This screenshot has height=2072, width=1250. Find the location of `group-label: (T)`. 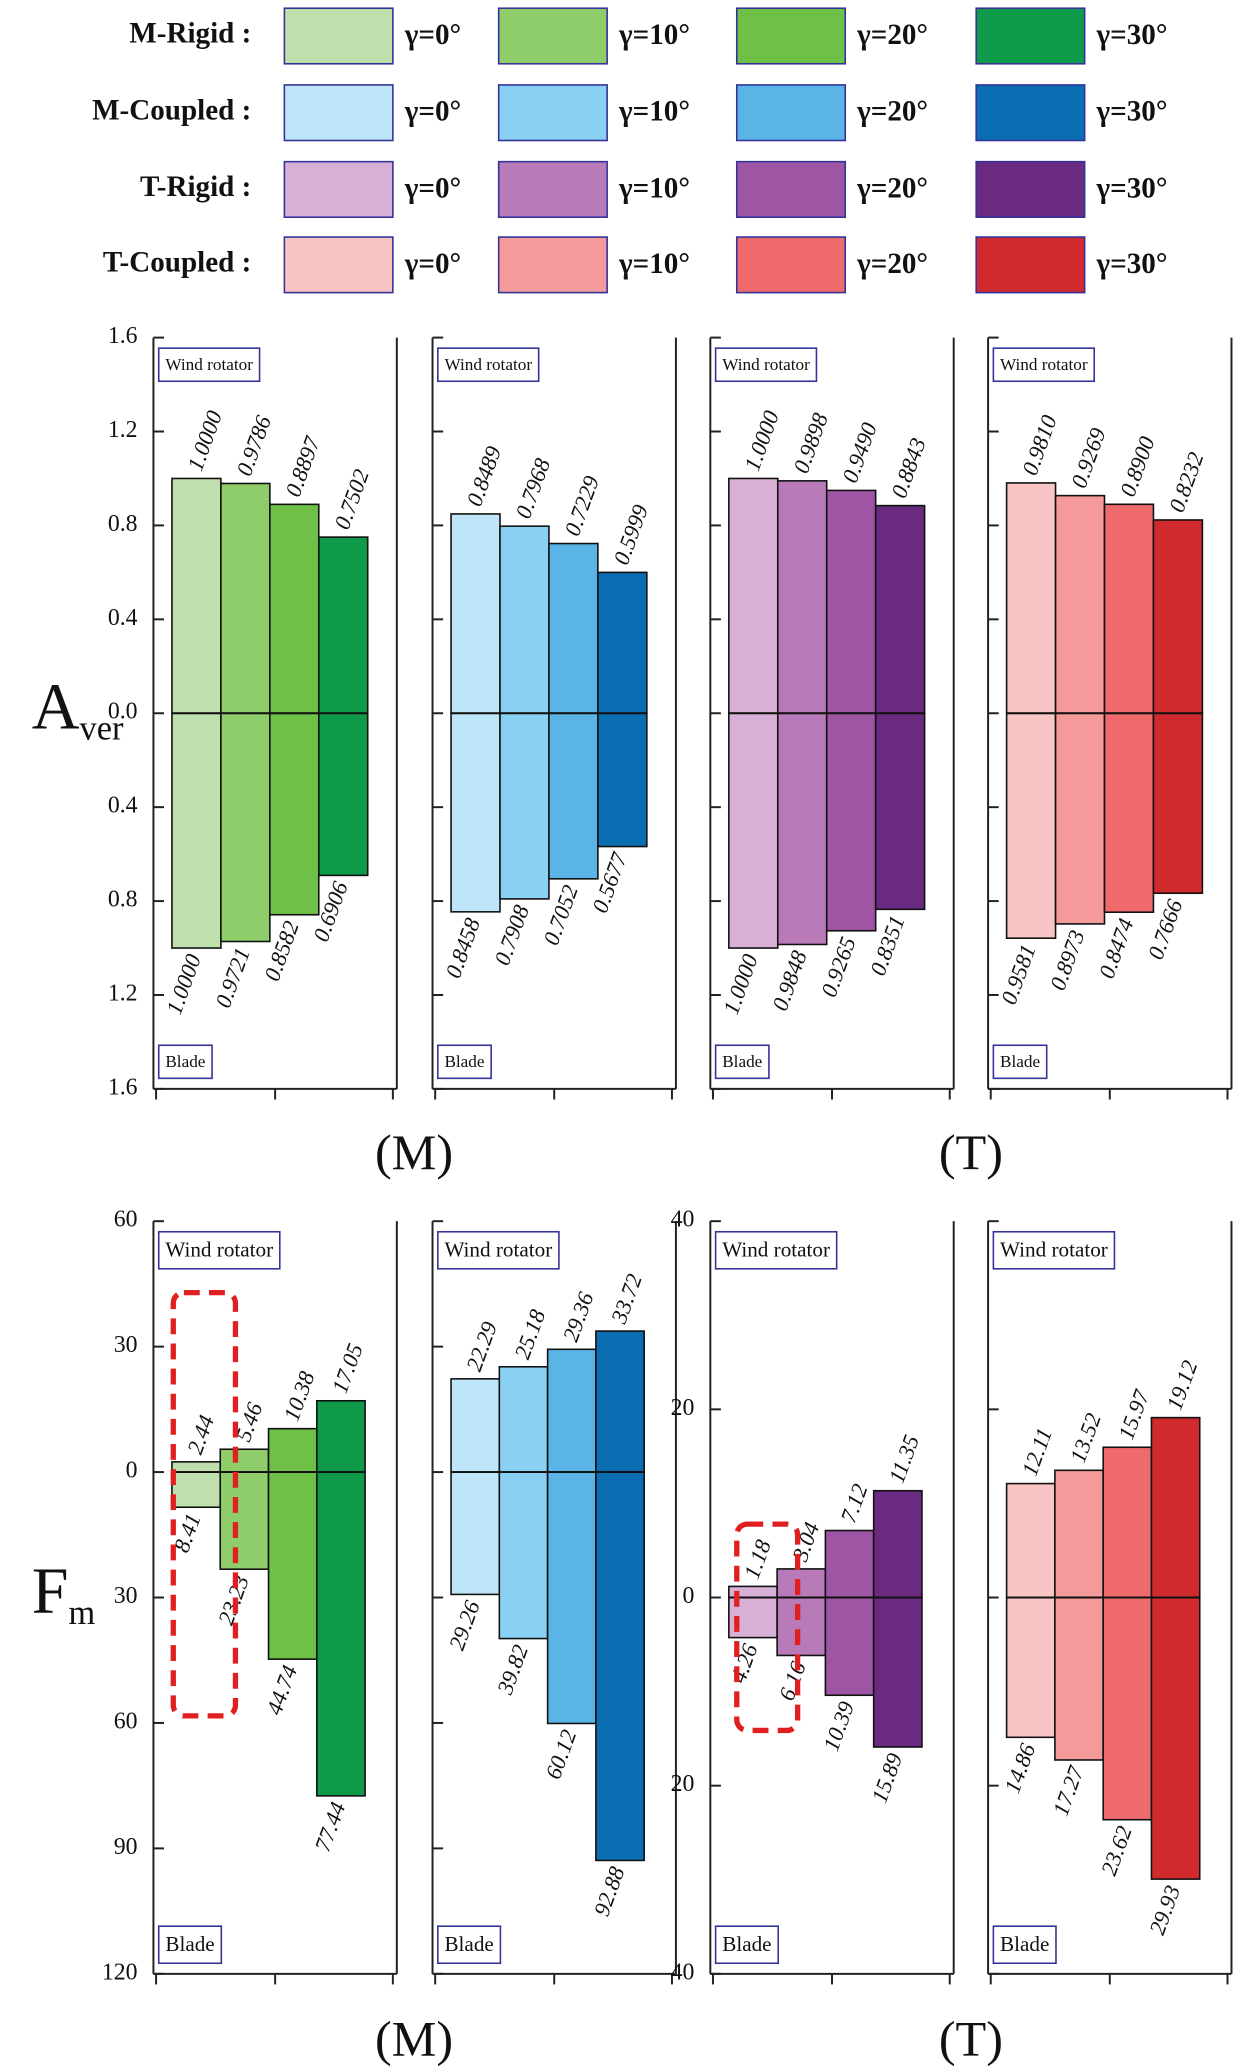

group-label: (T) is located at coordinates (971, 1152).